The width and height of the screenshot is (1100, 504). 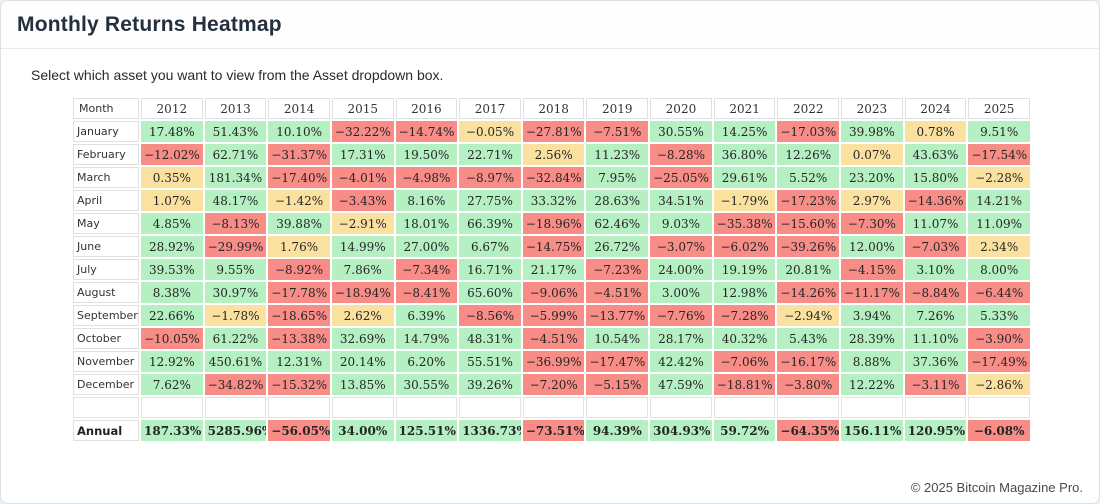 What do you see at coordinates (490, 384) in the screenshot?
I see `cell-december-2017: 39.26%` at bounding box center [490, 384].